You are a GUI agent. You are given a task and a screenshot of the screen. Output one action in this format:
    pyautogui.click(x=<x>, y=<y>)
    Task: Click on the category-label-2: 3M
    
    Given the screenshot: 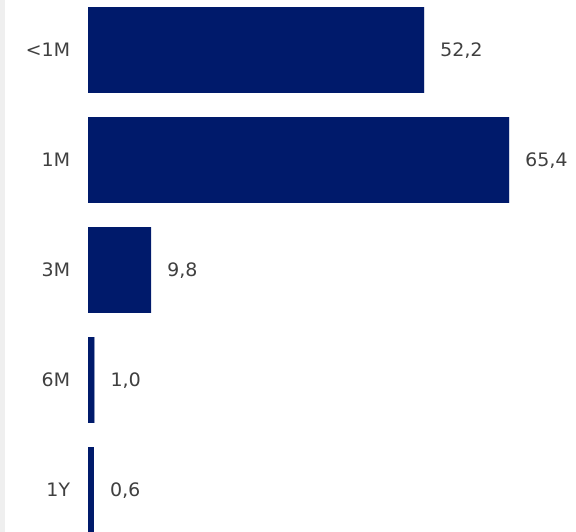 What is the action you would take?
    pyautogui.click(x=56, y=270)
    